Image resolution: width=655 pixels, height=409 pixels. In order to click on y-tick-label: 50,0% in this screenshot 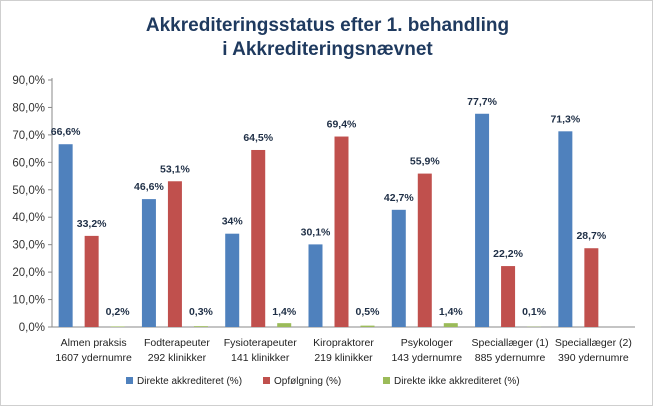, I will do `click(28, 191)`.